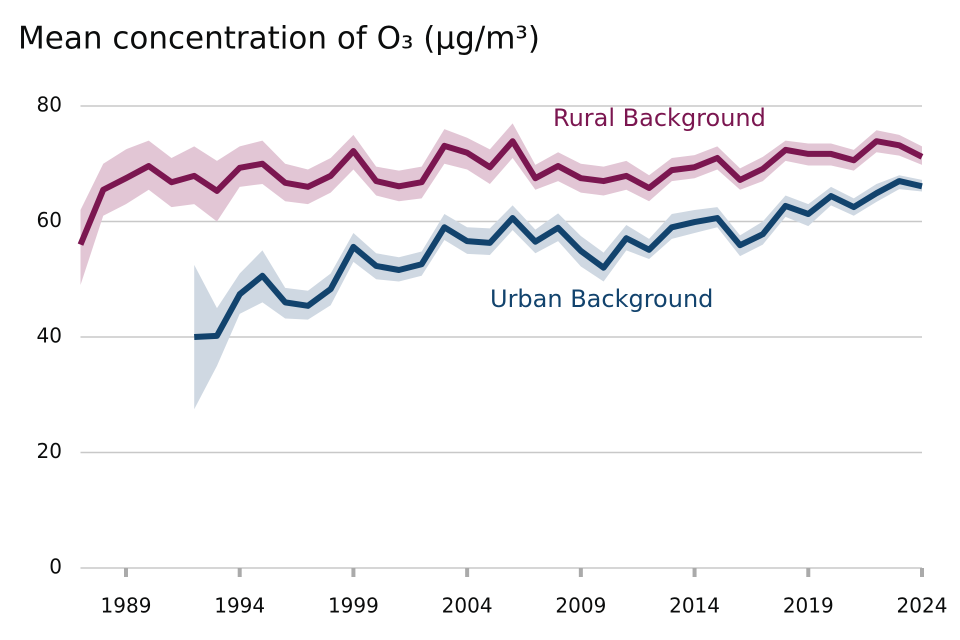 This screenshot has height=640, width=960. What do you see at coordinates (922, 606) in the screenshot?
I see `x-tick-label: 2024` at bounding box center [922, 606].